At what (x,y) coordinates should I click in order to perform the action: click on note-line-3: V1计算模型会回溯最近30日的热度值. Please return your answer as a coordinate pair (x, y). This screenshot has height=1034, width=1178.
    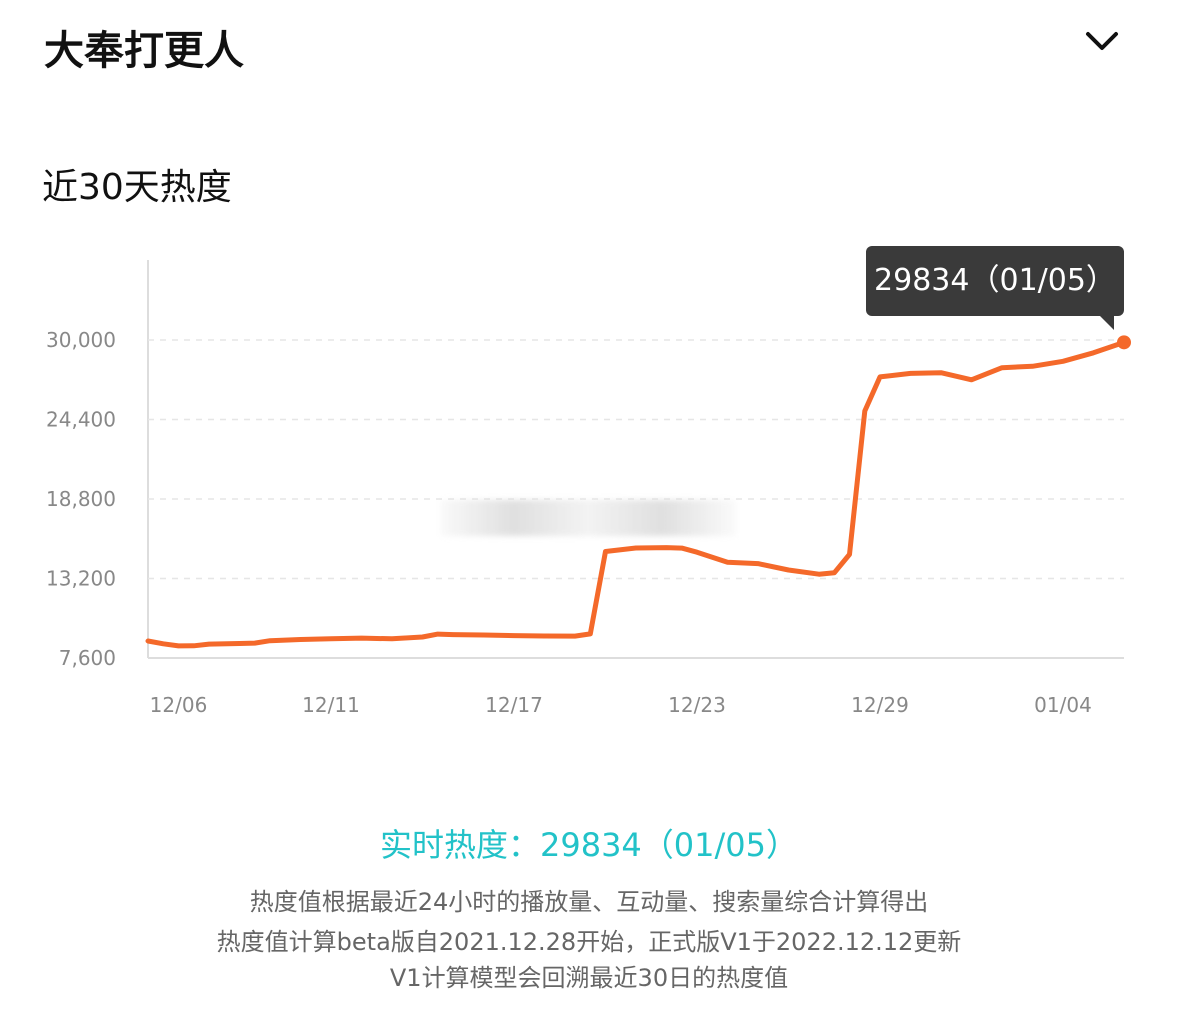
    Looking at the image, I should click on (589, 978).